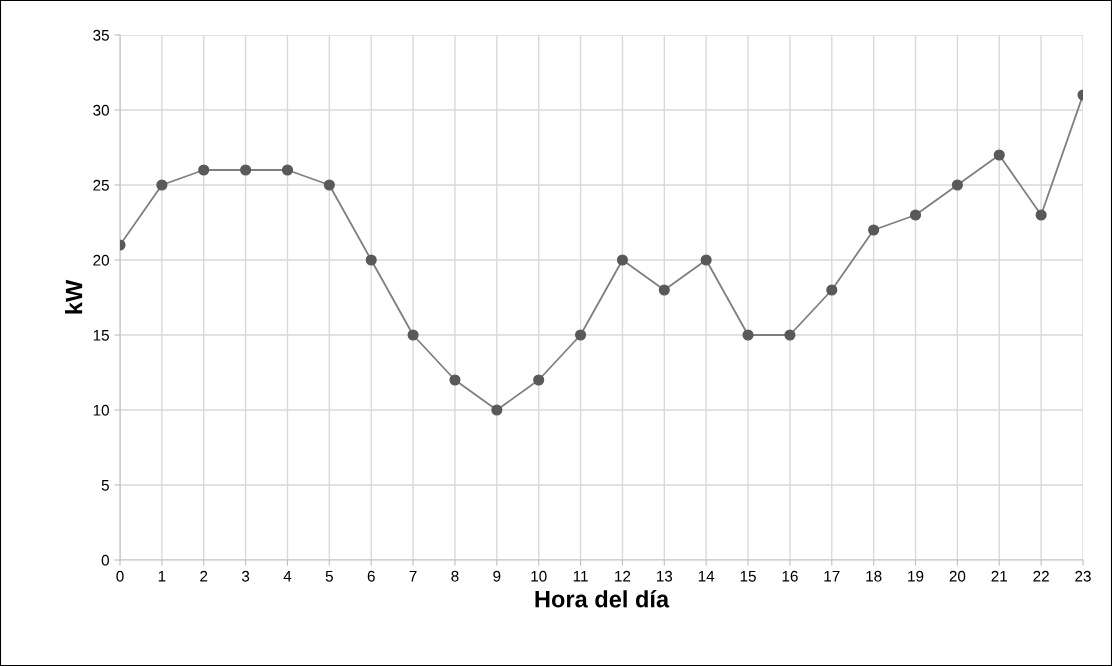 This screenshot has height=666, width=1112. What do you see at coordinates (539, 576) in the screenshot?
I see `x-tick-label: 10` at bounding box center [539, 576].